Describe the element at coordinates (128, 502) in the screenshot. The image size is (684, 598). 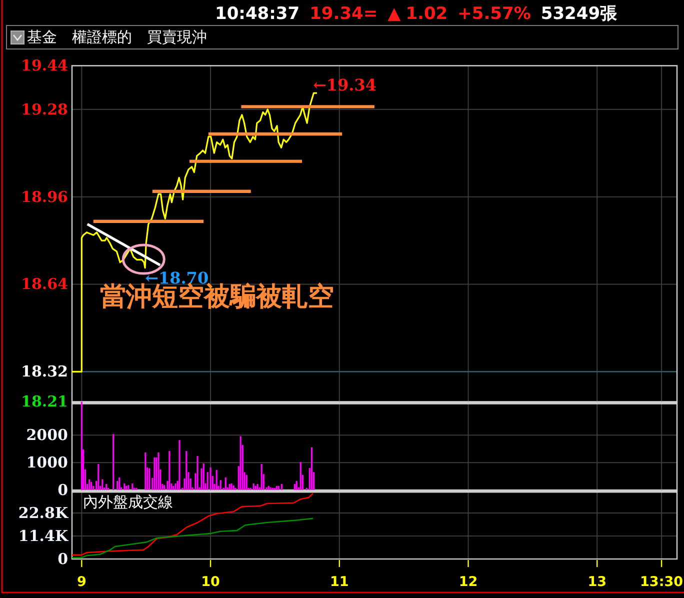
I see `chart-title: 內外盤成交線` at that location.